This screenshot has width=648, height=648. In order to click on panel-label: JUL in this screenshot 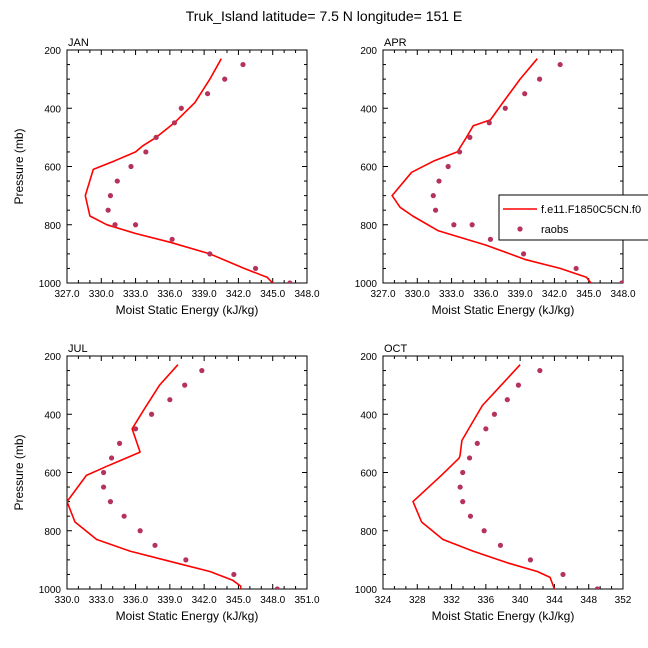, I will do `click(78, 349)`.